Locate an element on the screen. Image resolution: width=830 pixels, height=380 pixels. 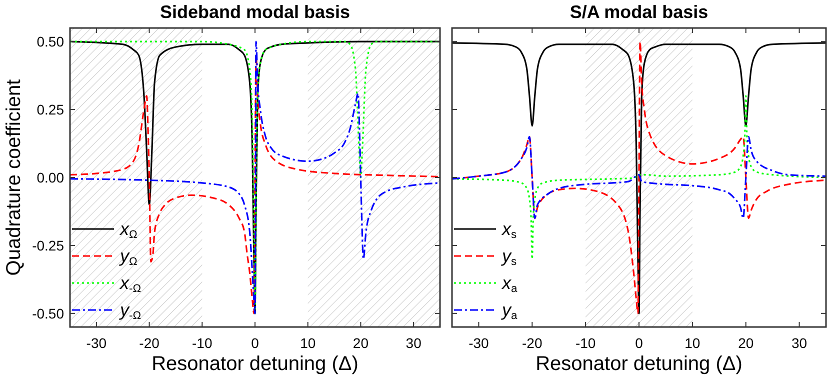
legend-label: y$_{-Ω}$ is located at coordinates (130, 311).